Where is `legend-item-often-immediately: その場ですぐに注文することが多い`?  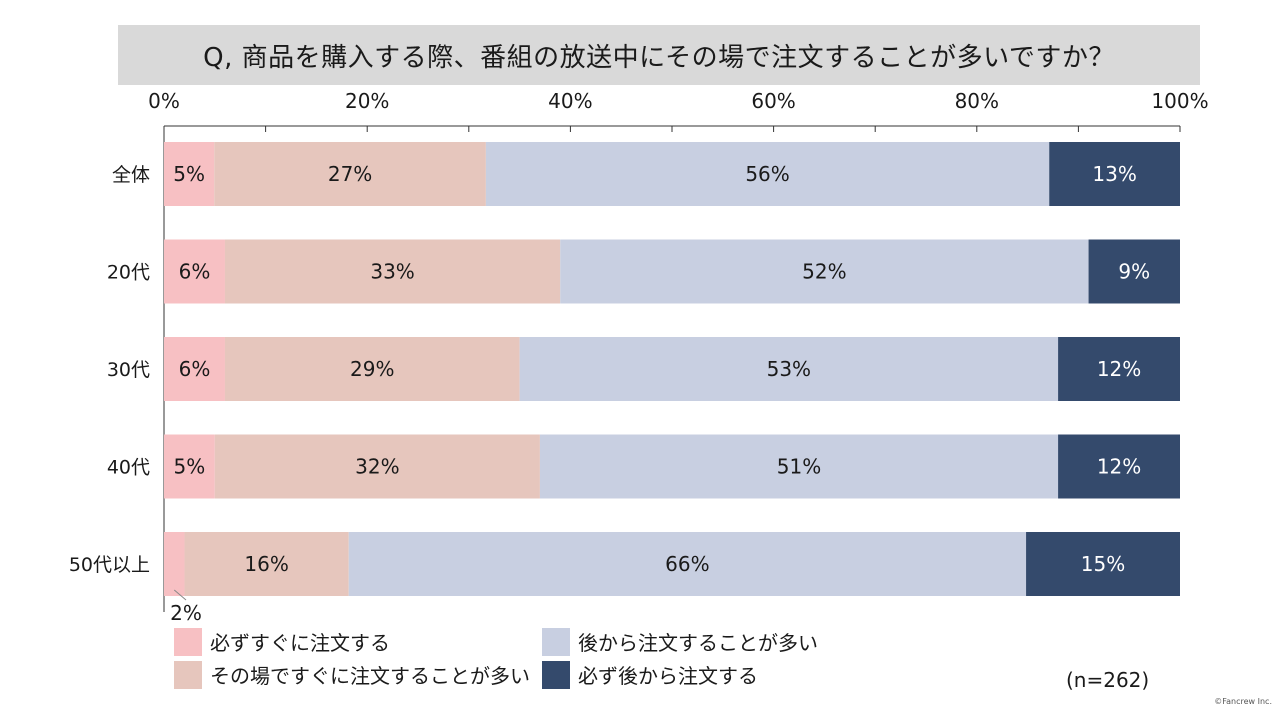
legend-item-often-immediately: その場ですぐに注文することが多い is located at coordinates (352, 674).